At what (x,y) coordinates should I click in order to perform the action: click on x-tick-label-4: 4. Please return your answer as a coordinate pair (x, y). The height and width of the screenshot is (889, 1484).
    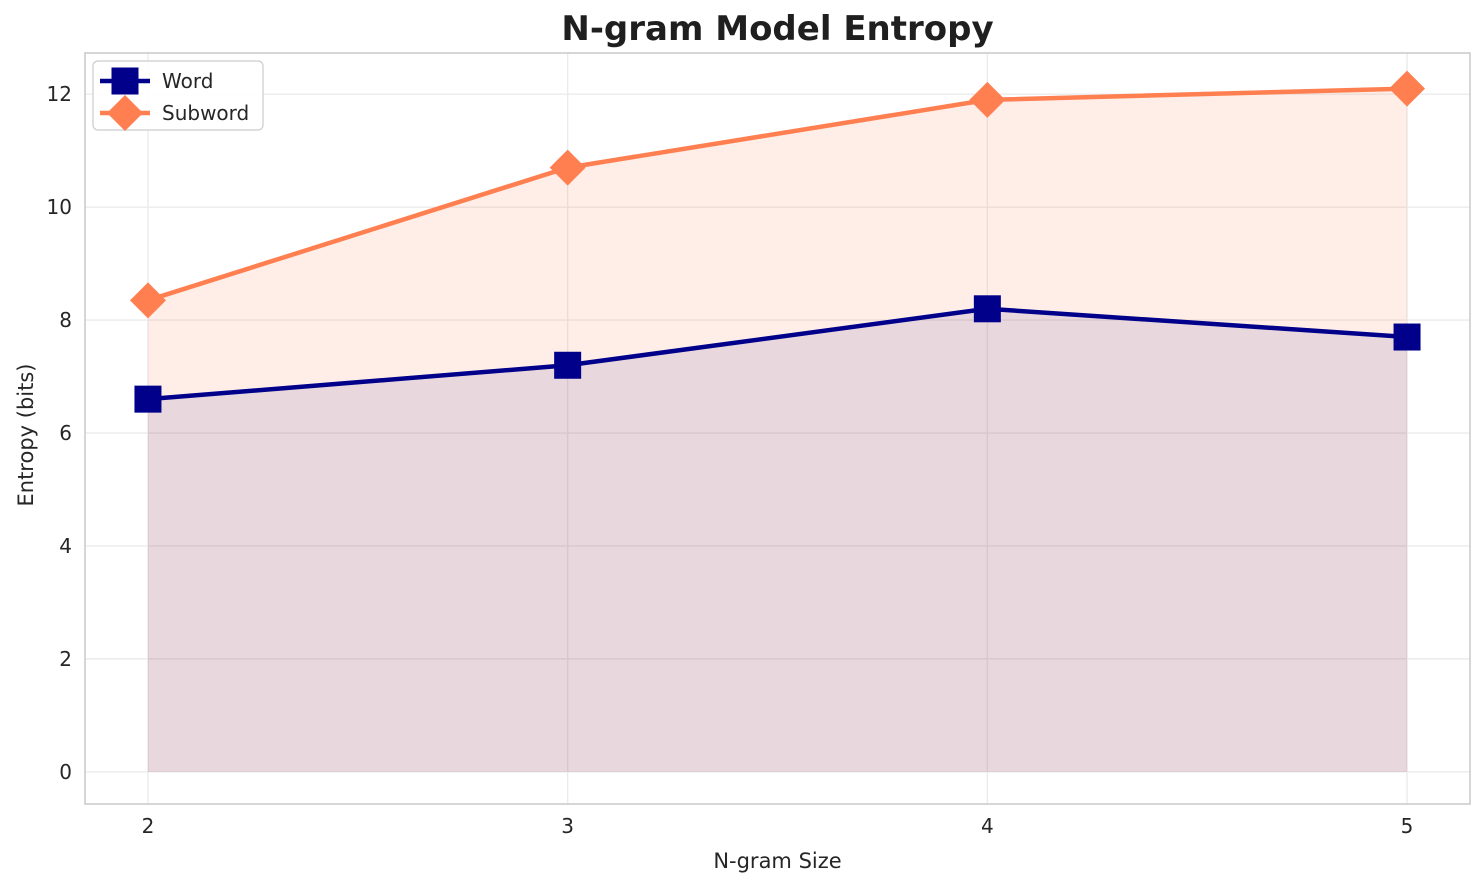
    Looking at the image, I should click on (987, 826).